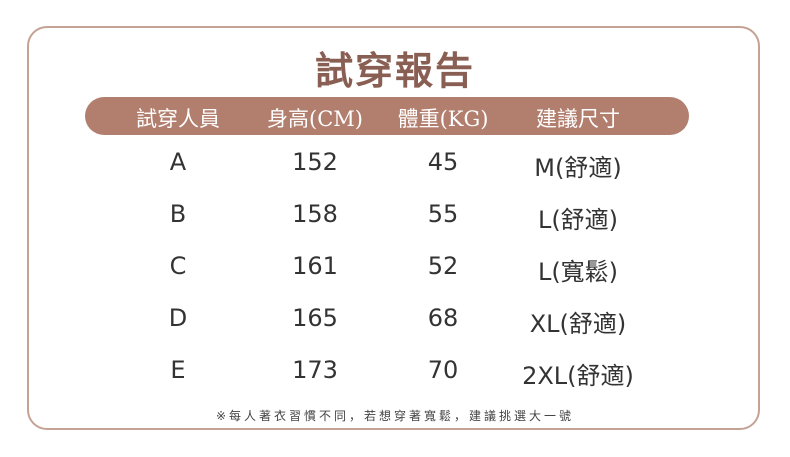  What do you see at coordinates (578, 119) in the screenshot?
I see `header-size: 建議尺寸` at bounding box center [578, 119].